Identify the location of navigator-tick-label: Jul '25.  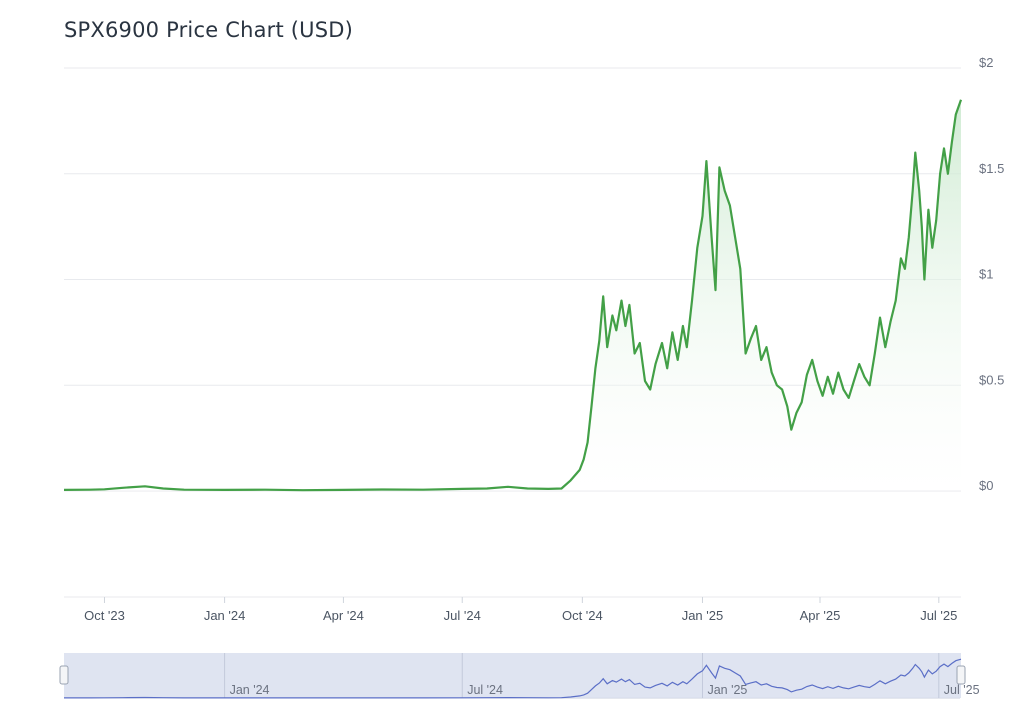
(962, 690).